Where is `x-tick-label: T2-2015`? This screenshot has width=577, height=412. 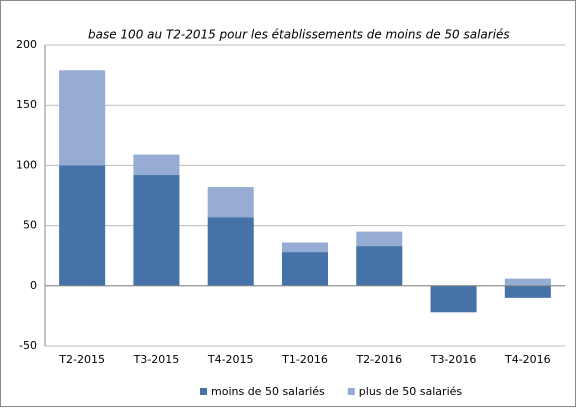 x-tick-label: T2-2015 is located at coordinates (81, 359).